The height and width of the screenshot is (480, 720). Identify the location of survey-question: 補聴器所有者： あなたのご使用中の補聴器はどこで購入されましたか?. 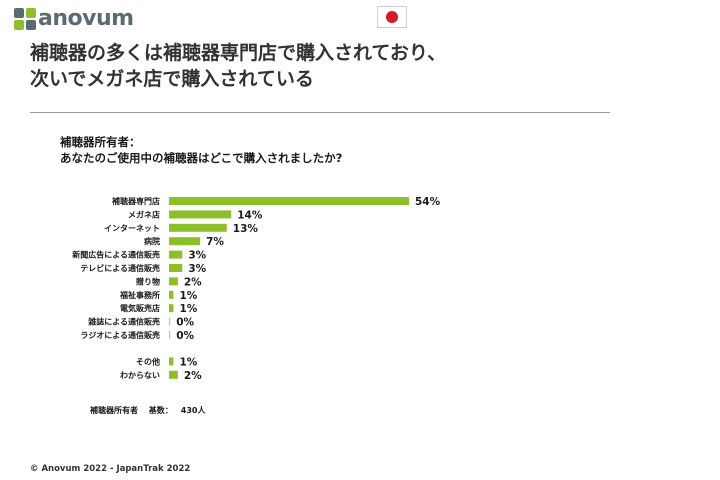
(201, 150).